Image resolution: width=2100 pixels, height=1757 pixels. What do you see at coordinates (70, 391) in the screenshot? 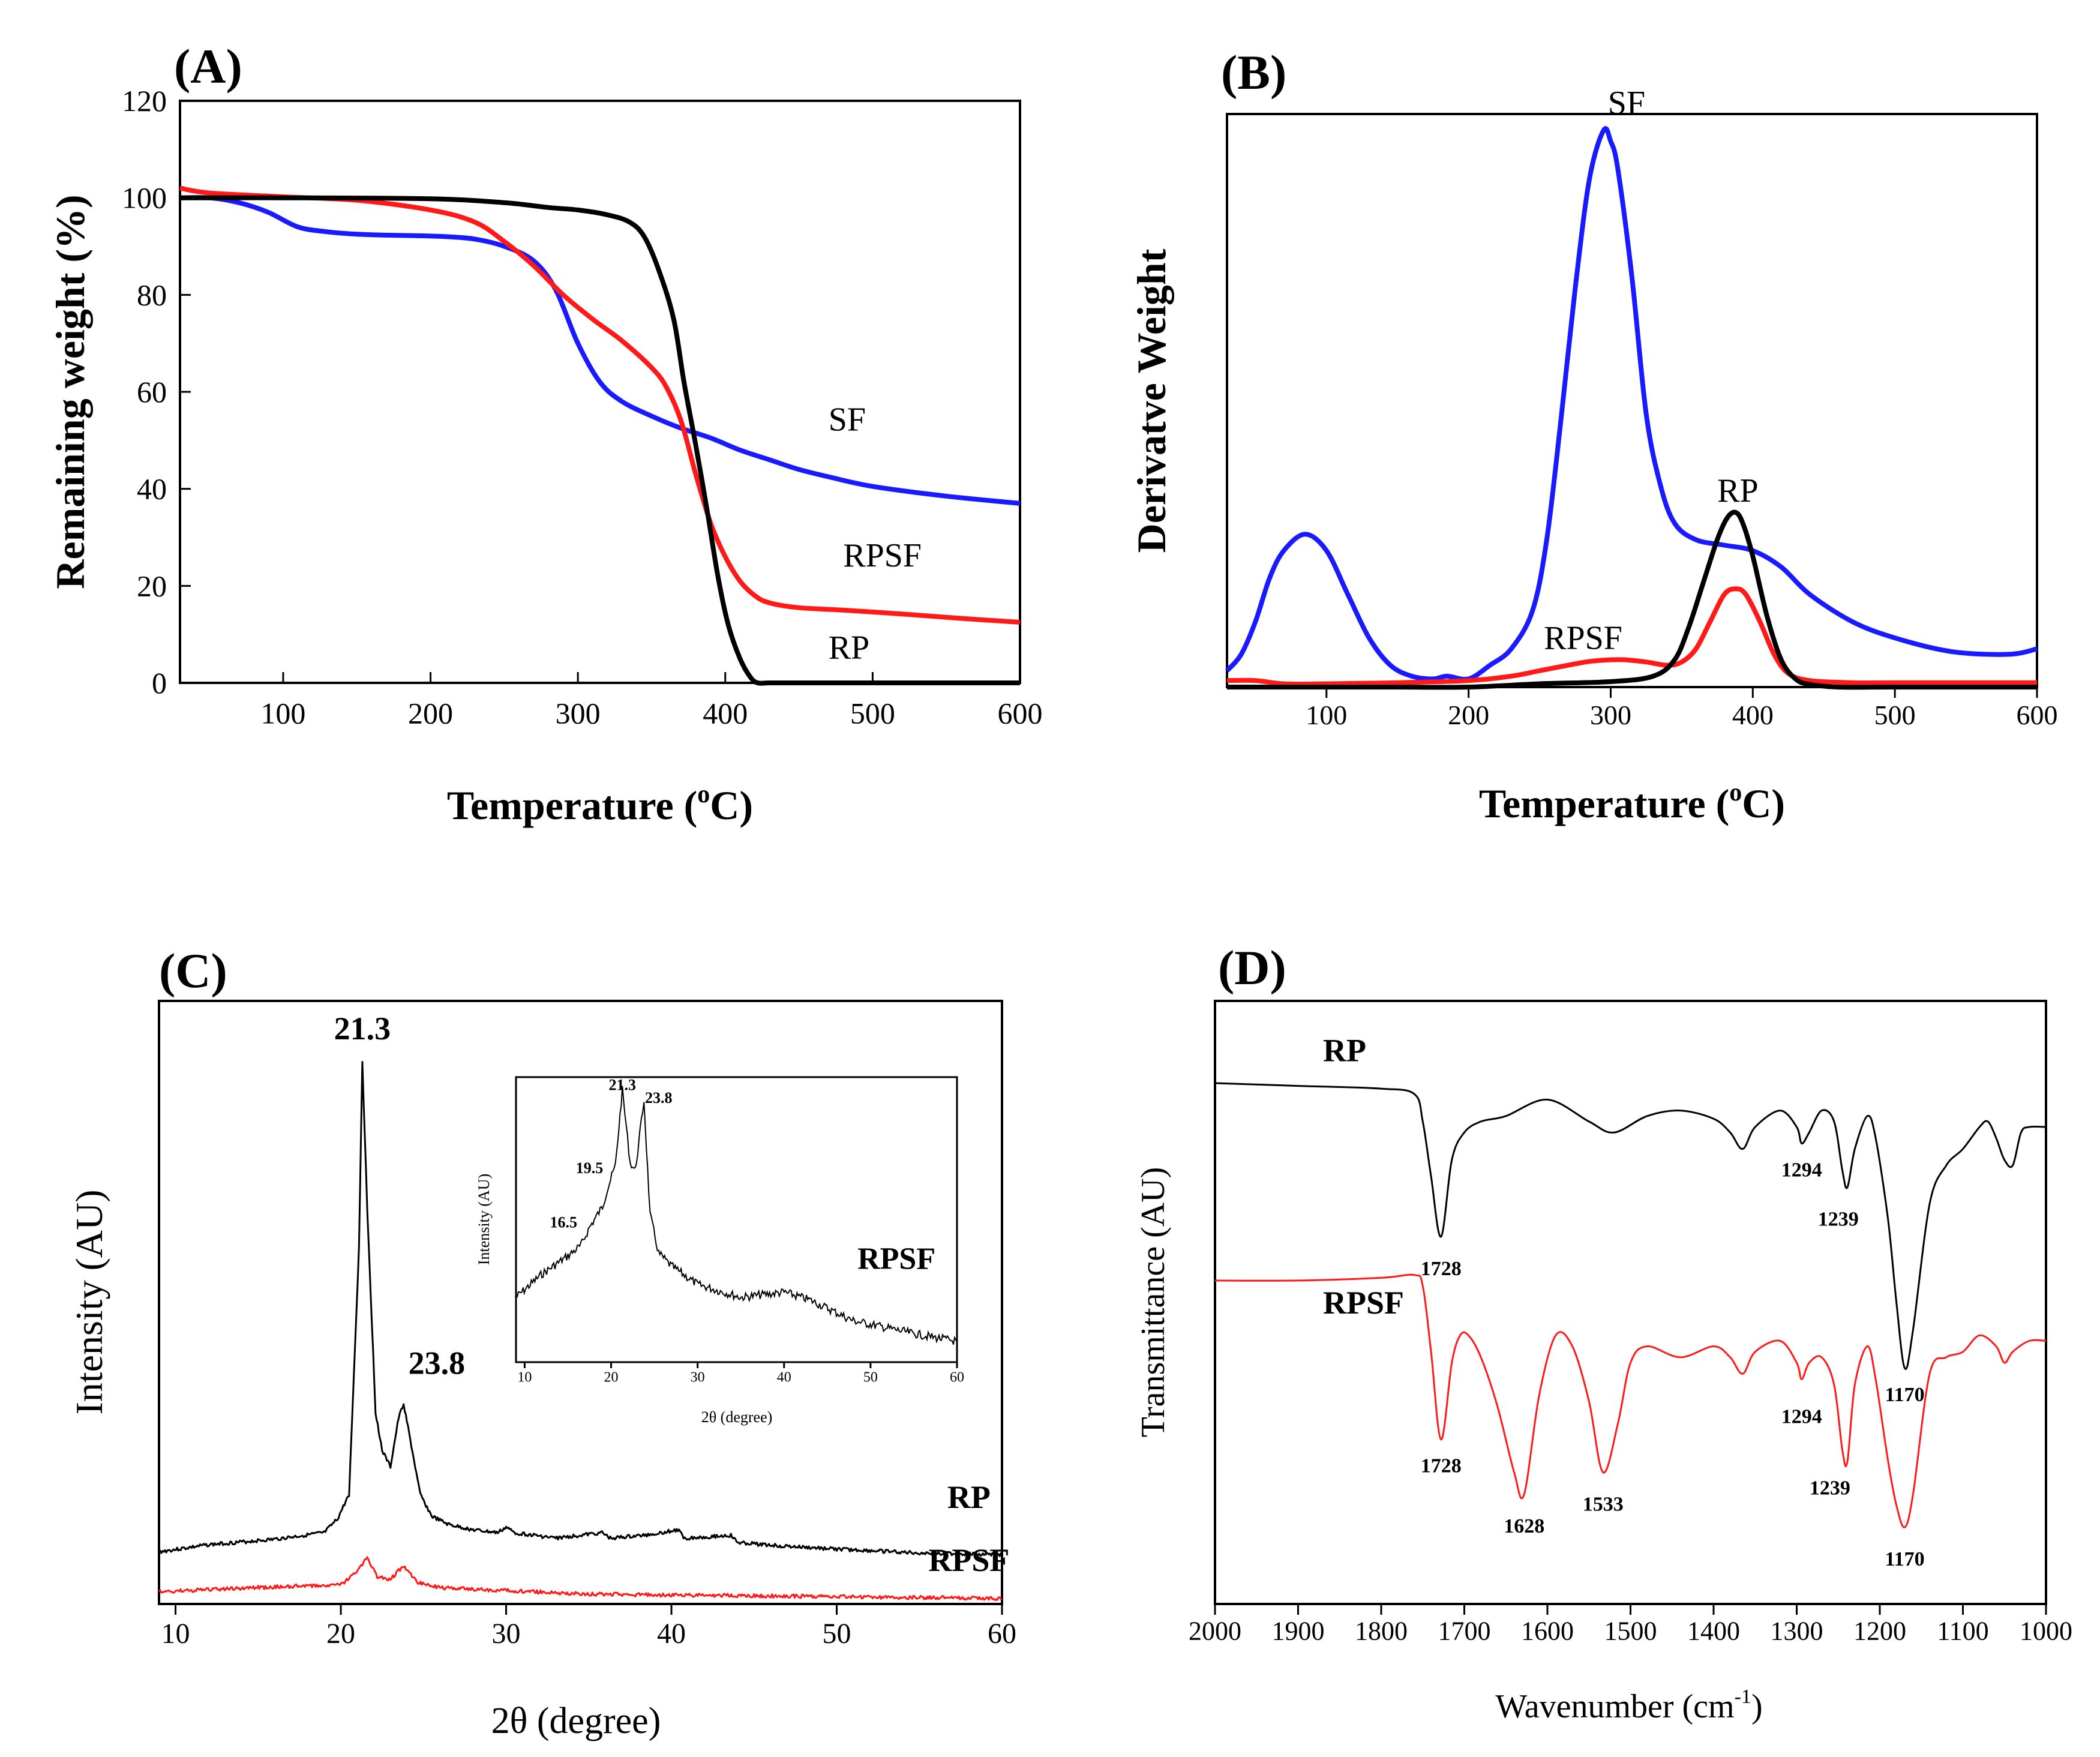
I see `panel-a-ylabel: Remaining weight (%)` at bounding box center [70, 391].